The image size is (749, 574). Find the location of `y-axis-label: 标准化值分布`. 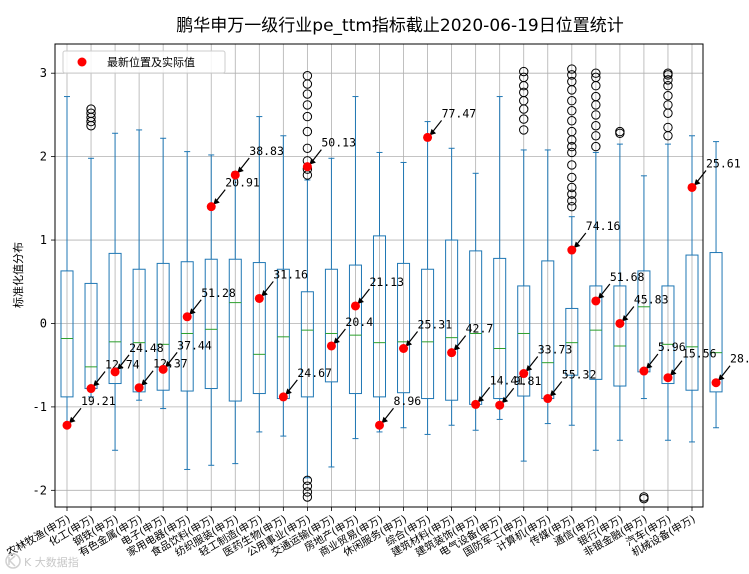

y-axis-label: 标准化值分布 is located at coordinates (18, 275).